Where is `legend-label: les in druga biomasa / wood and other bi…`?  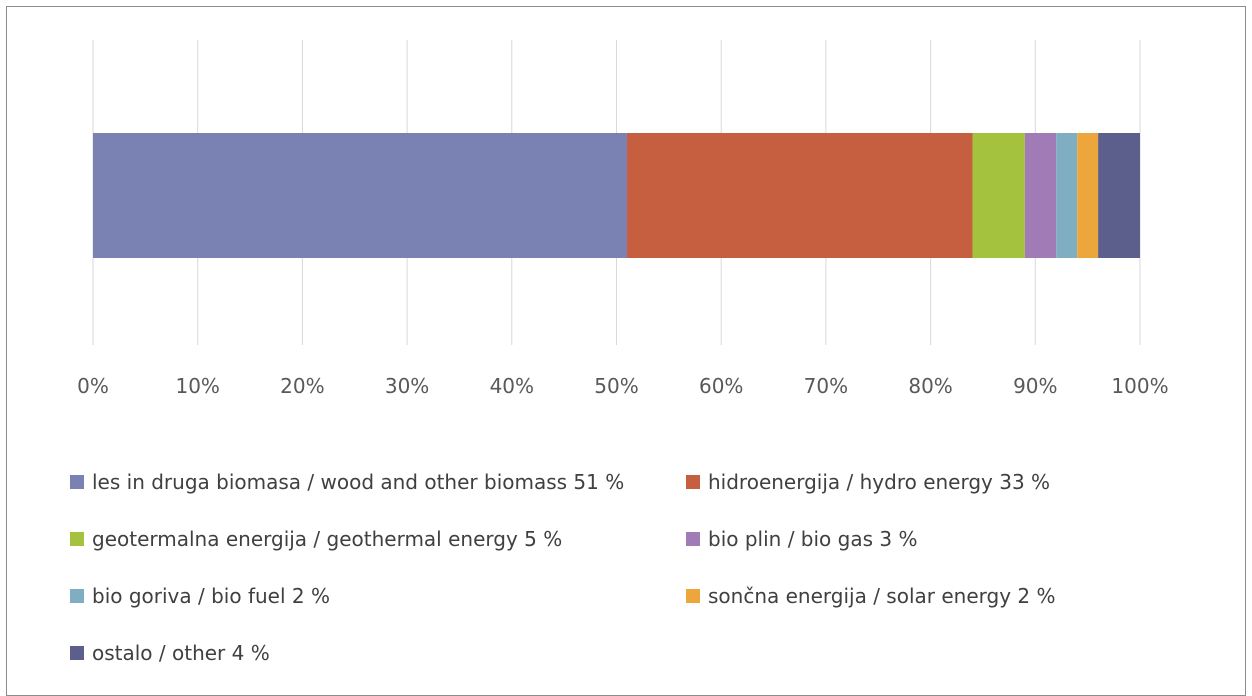
legend-label: les in druga biomasa / wood and other bi… is located at coordinates (358, 482).